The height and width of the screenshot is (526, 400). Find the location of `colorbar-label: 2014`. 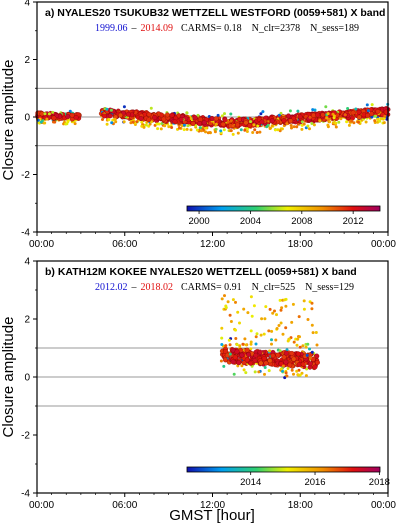

colorbar-label: 2014 is located at coordinates (250, 482).